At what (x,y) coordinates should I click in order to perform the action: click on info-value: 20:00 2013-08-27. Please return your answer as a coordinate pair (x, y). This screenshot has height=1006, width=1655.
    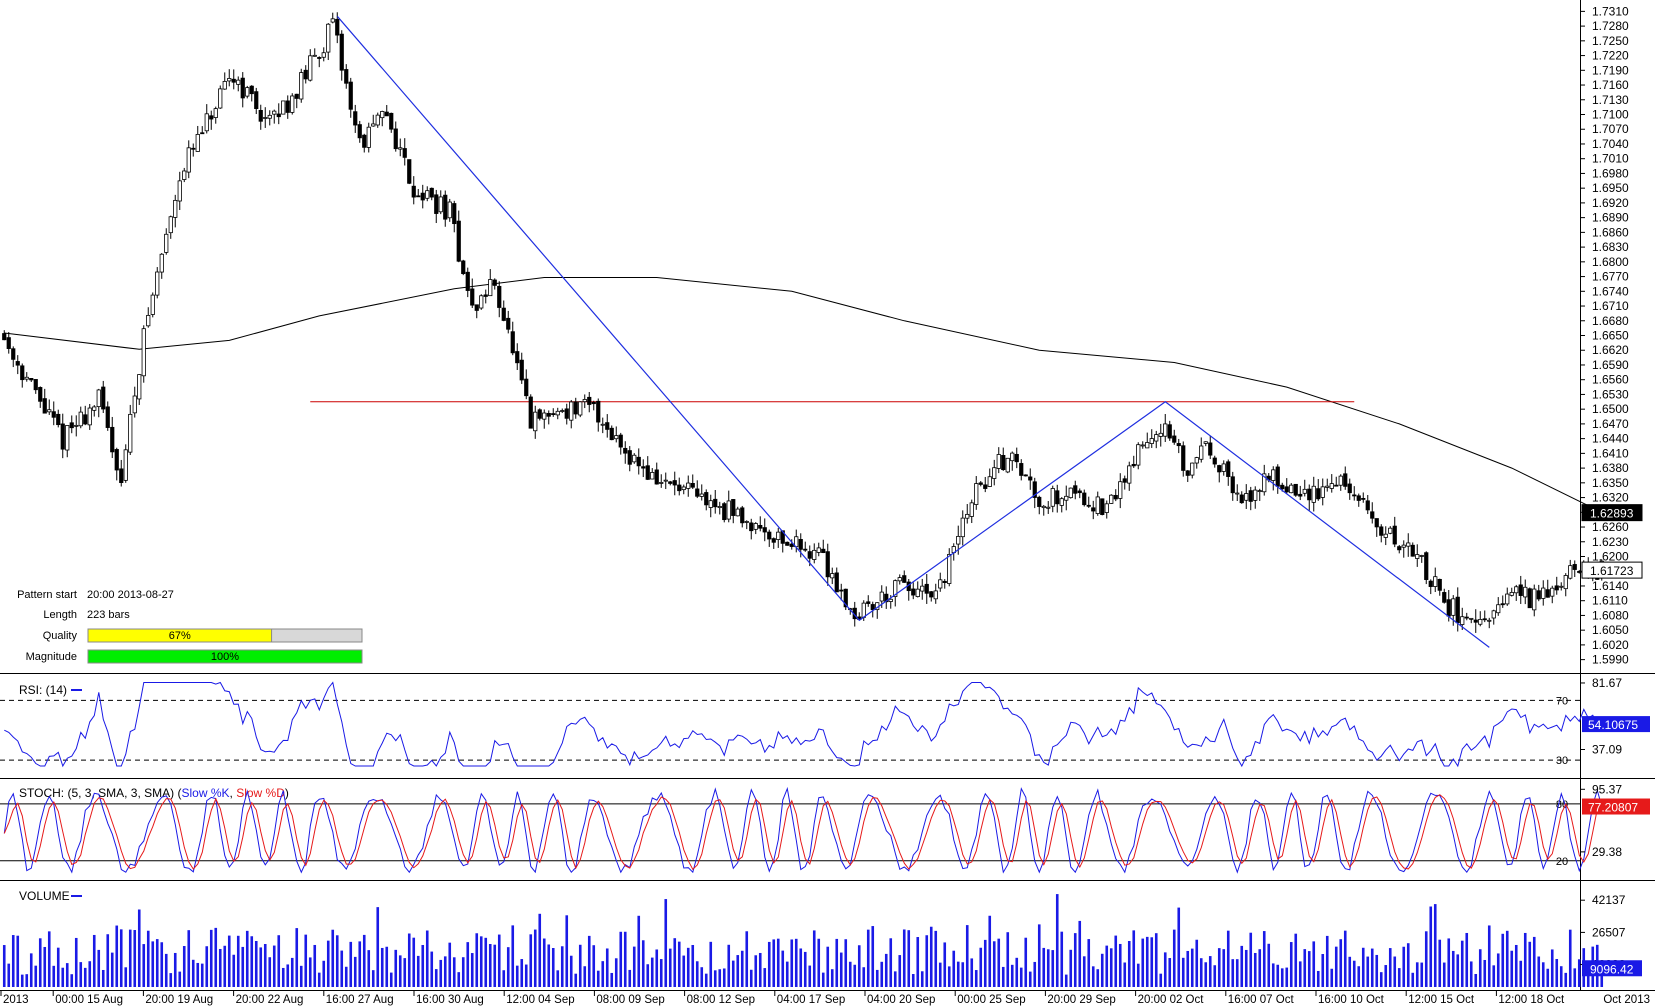
    Looking at the image, I should click on (130, 595).